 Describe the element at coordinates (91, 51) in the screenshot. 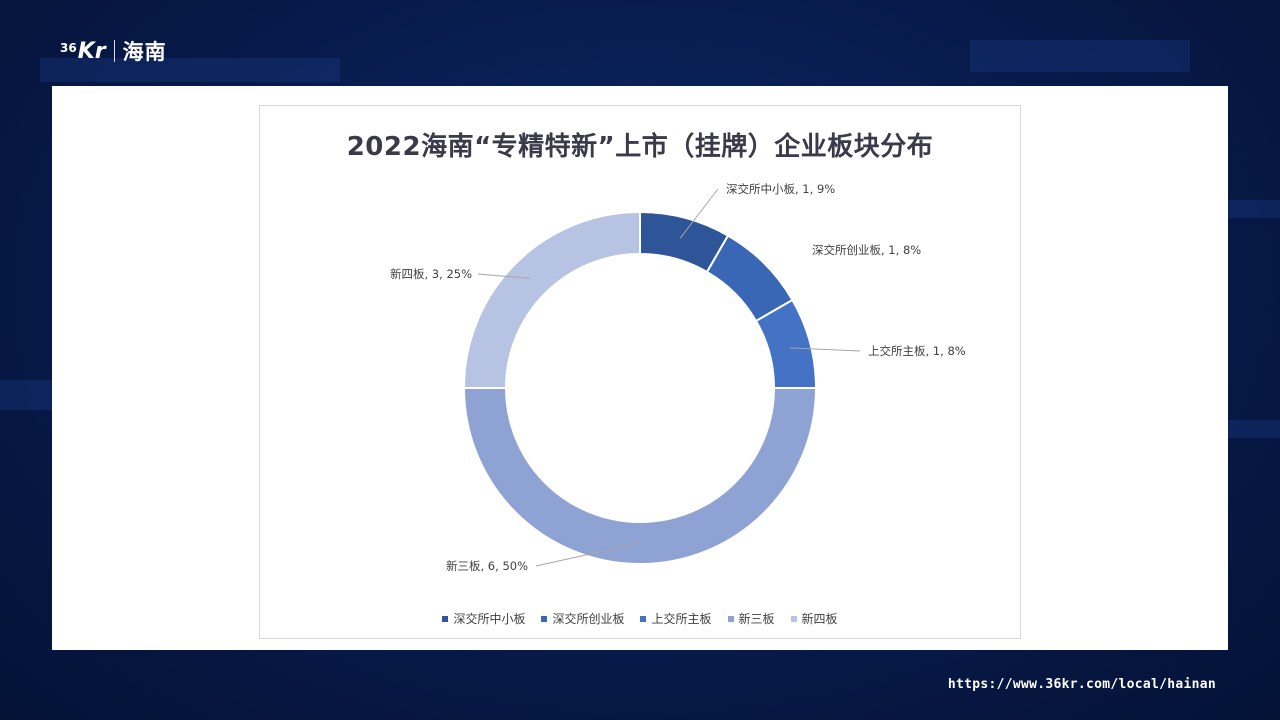

I see `logo-suffix: Kr` at that location.